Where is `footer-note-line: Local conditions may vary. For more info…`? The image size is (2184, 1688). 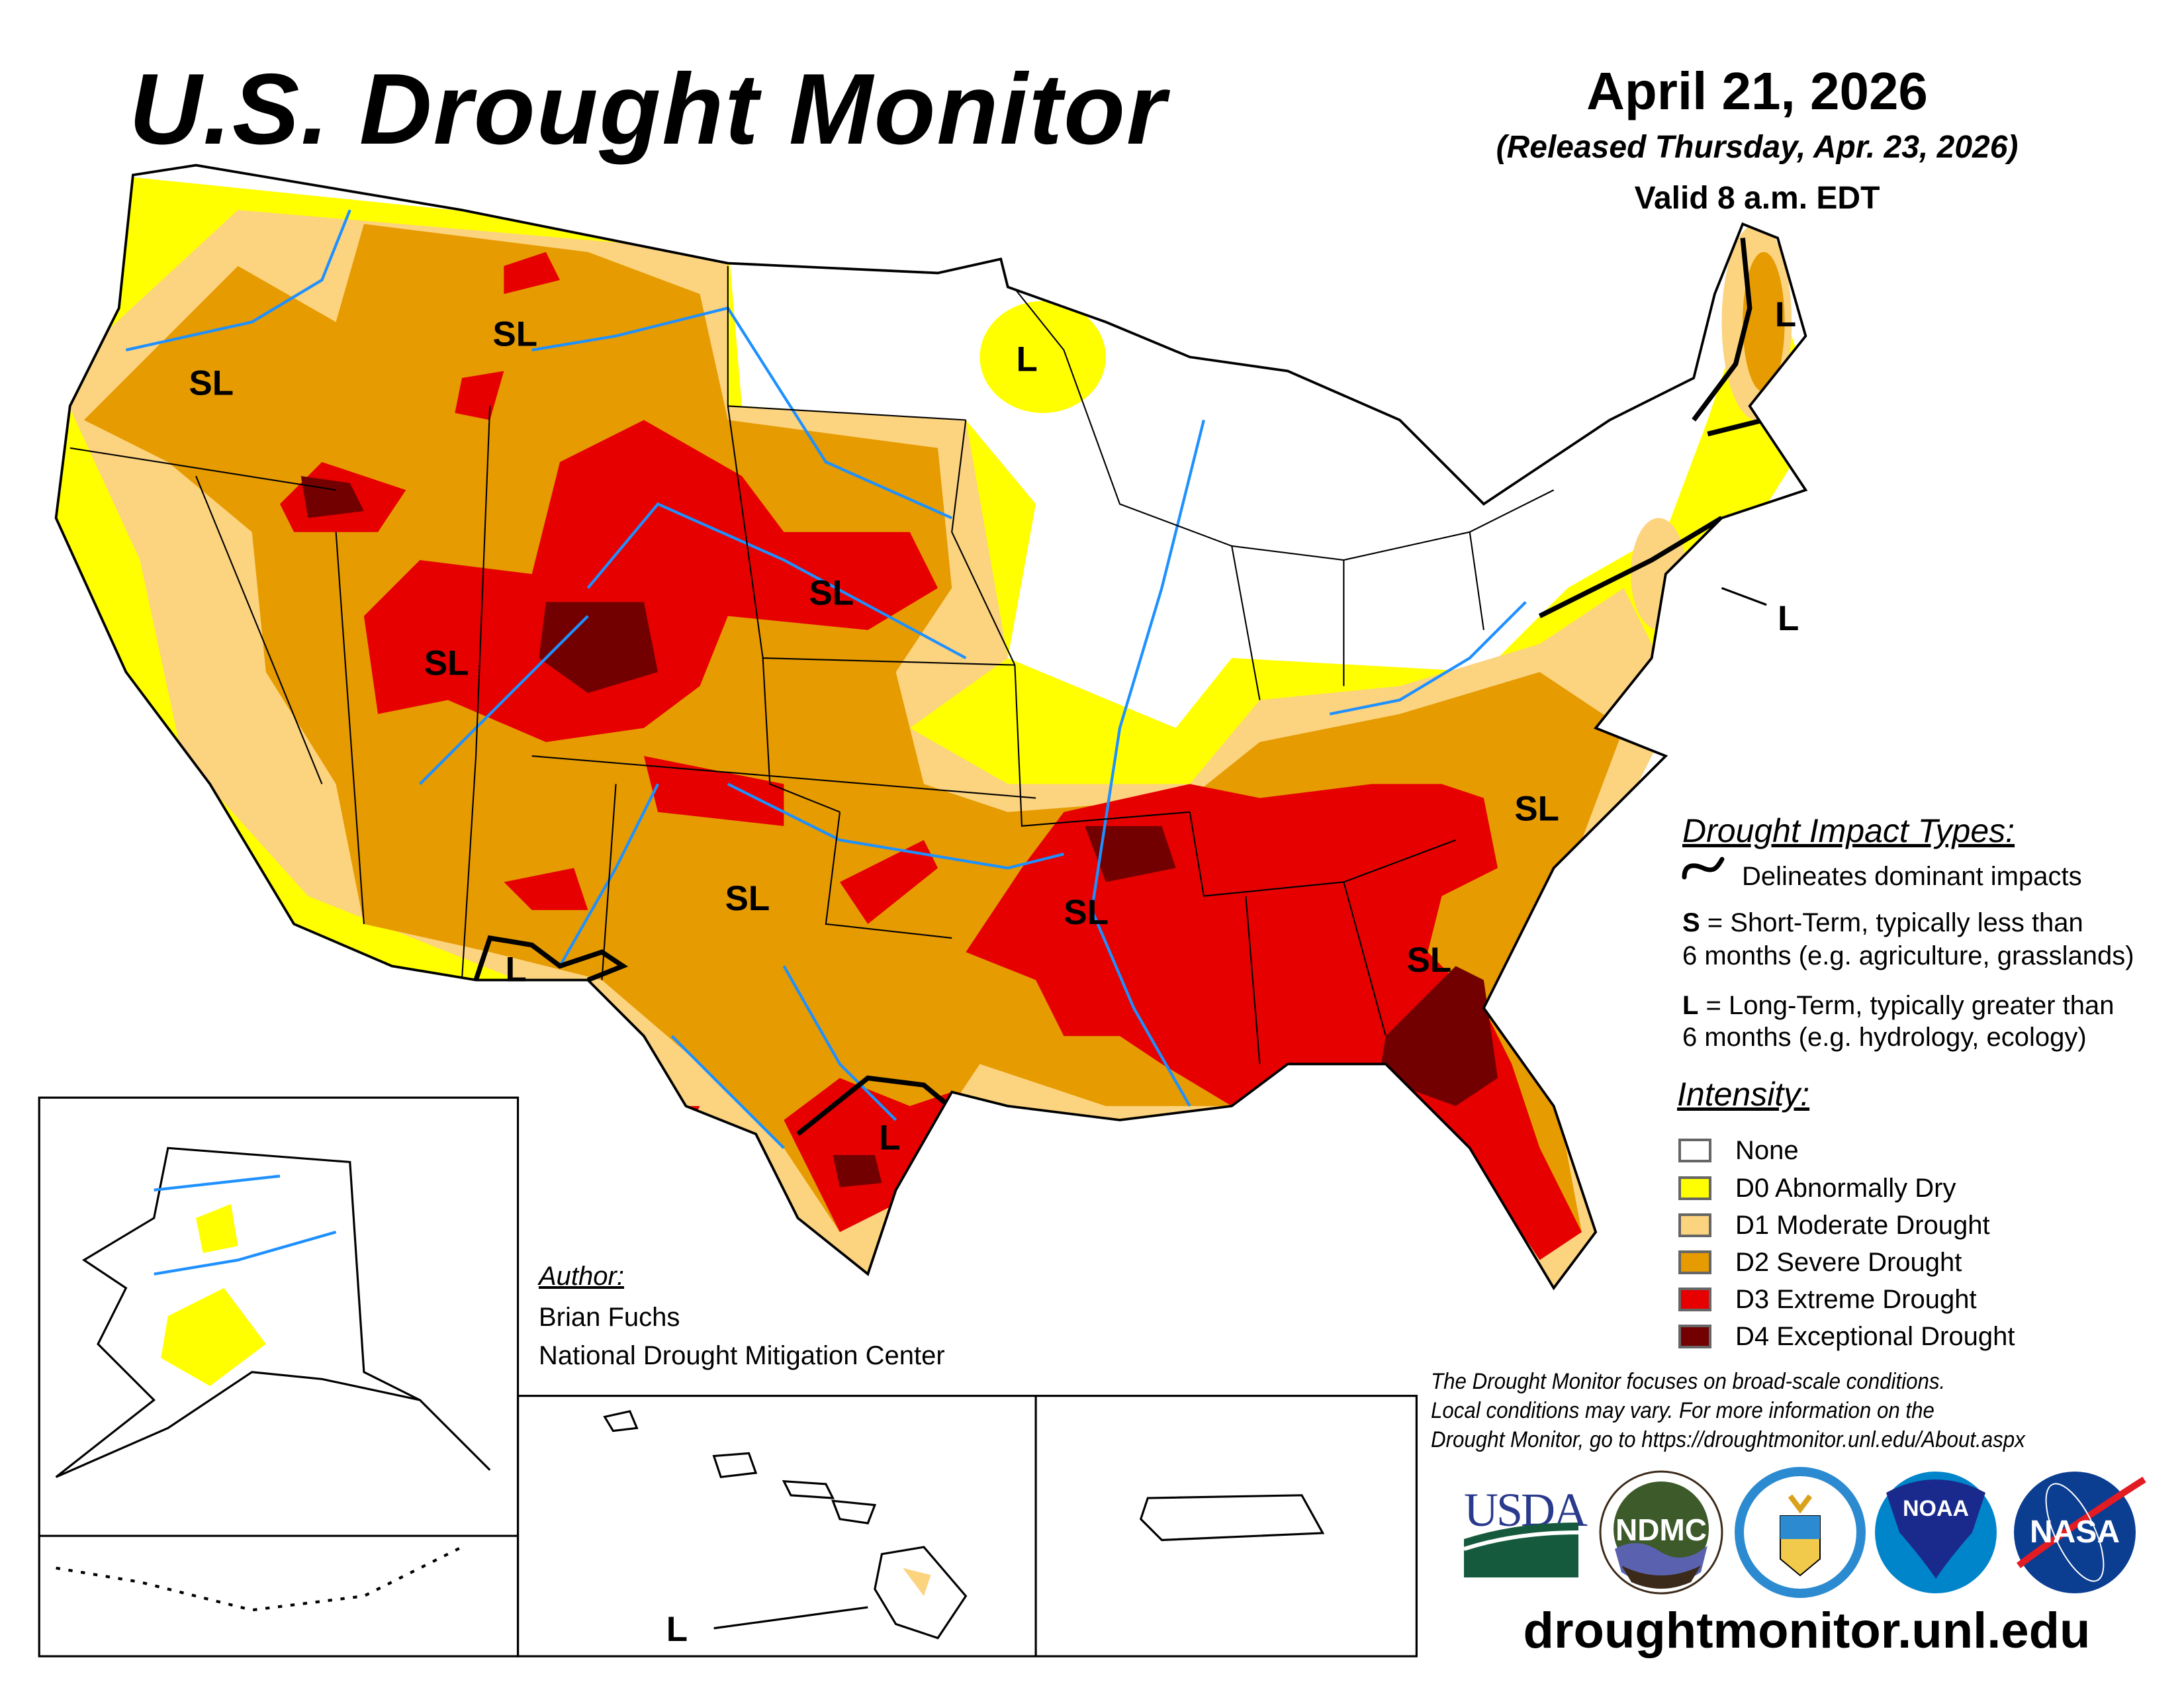 footer-note-line: Local conditions may vary. For more info… is located at coordinates (1683, 1410).